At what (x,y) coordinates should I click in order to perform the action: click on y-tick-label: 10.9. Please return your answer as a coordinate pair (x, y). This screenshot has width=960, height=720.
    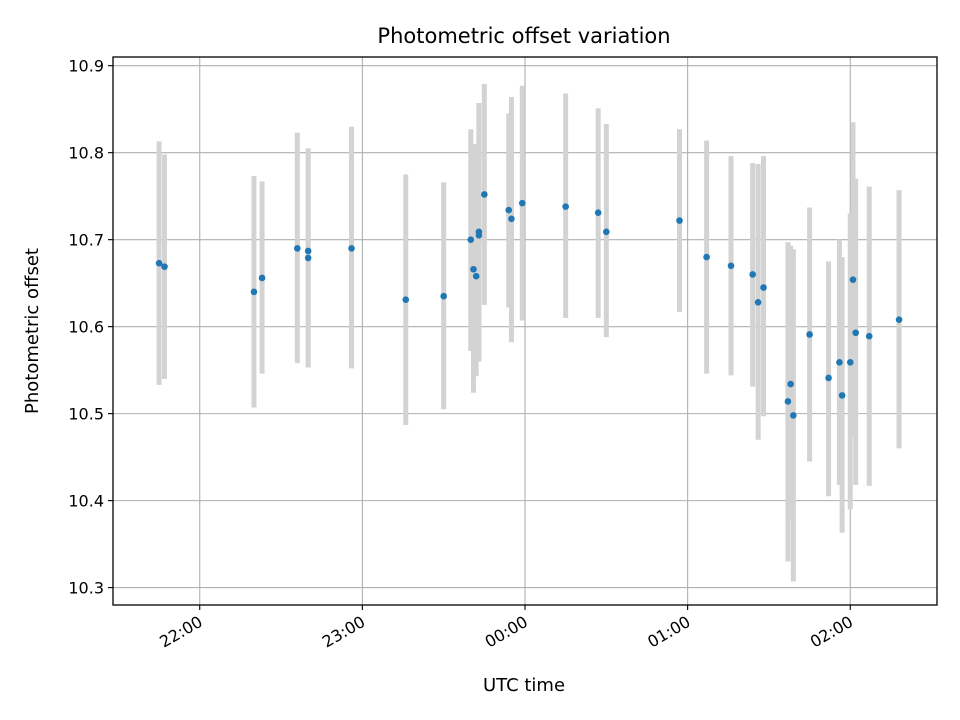
    Looking at the image, I should click on (86, 66).